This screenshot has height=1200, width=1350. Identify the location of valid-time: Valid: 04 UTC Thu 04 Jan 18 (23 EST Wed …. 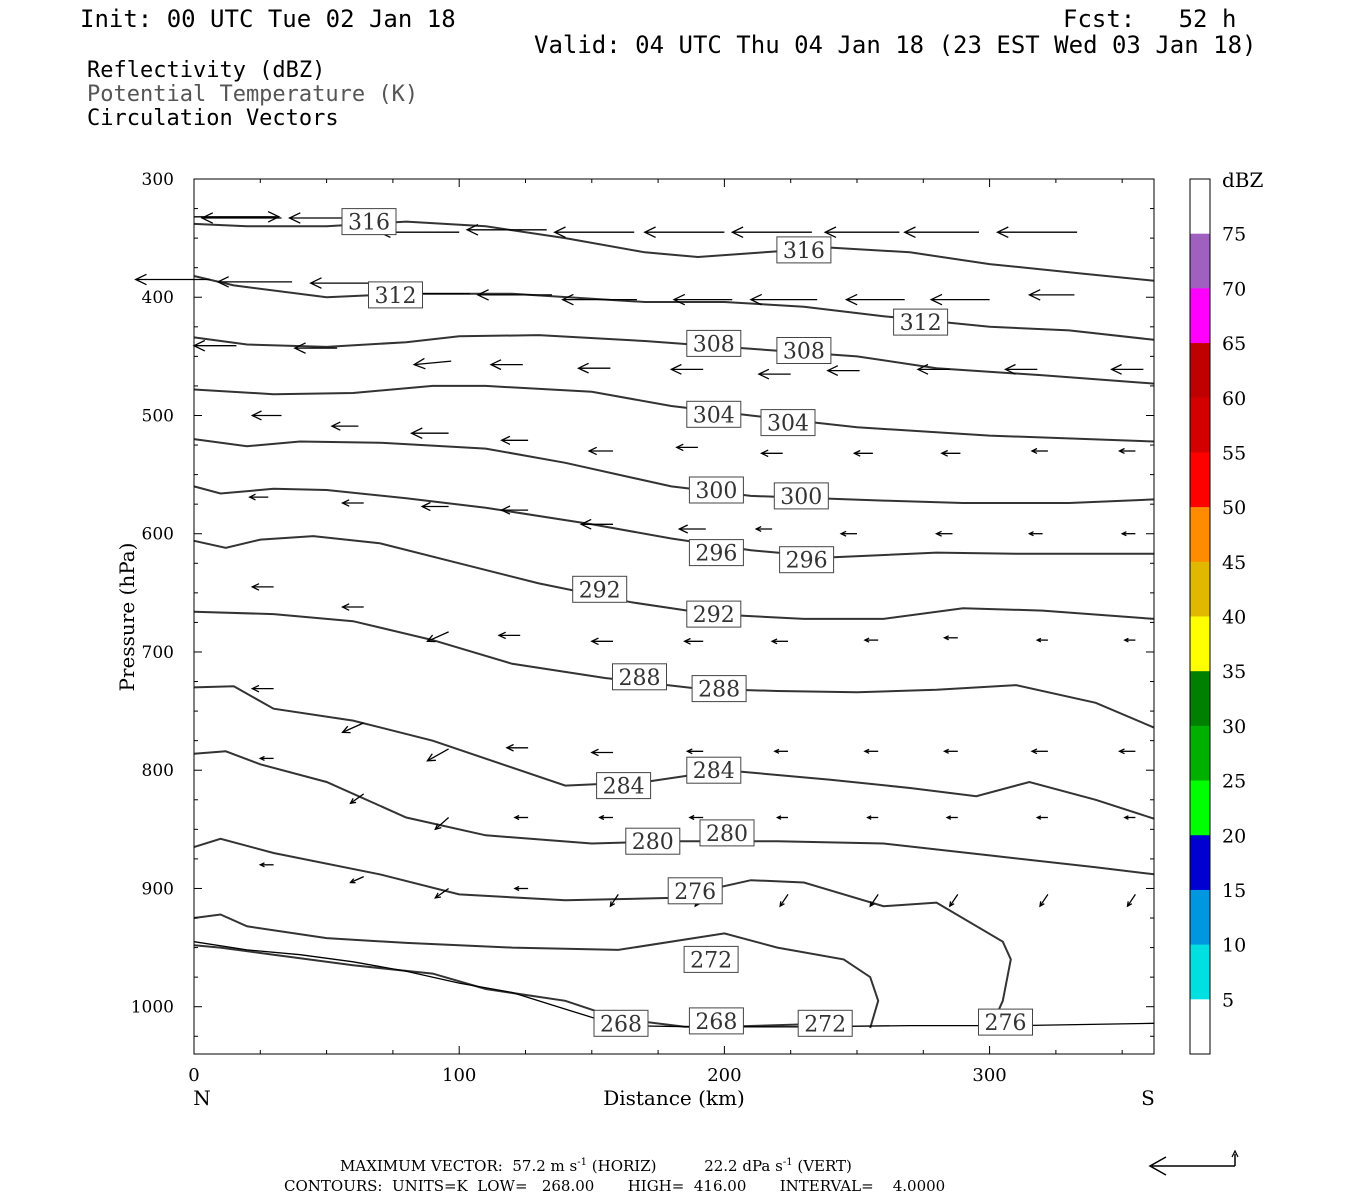
(895, 45).